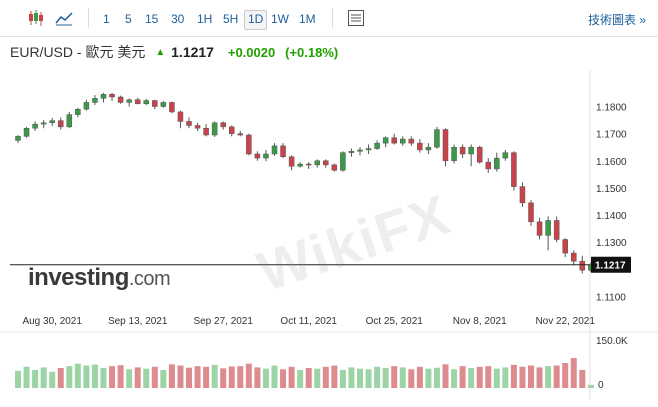 Image resolution: width=658 pixels, height=407 pixels. I want to click on settings-icon, so click(356, 18).